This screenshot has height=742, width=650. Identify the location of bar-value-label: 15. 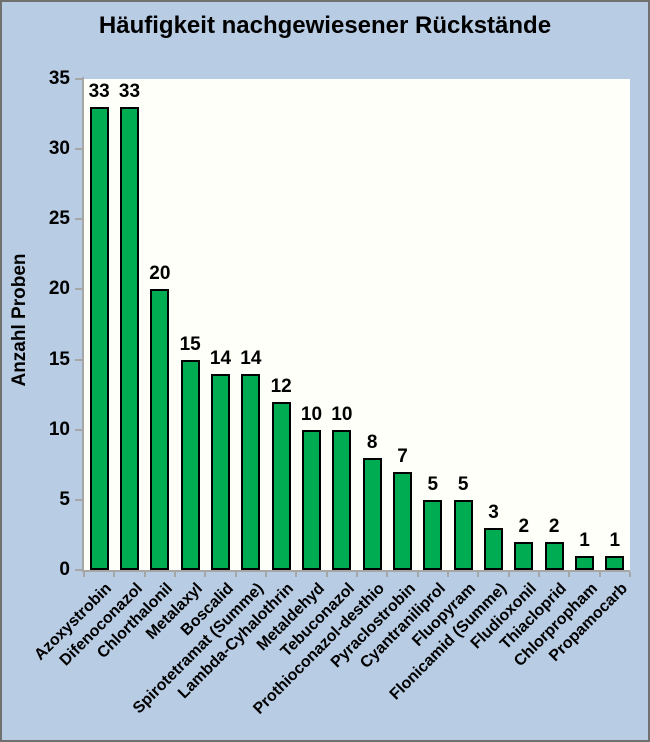
(190, 344).